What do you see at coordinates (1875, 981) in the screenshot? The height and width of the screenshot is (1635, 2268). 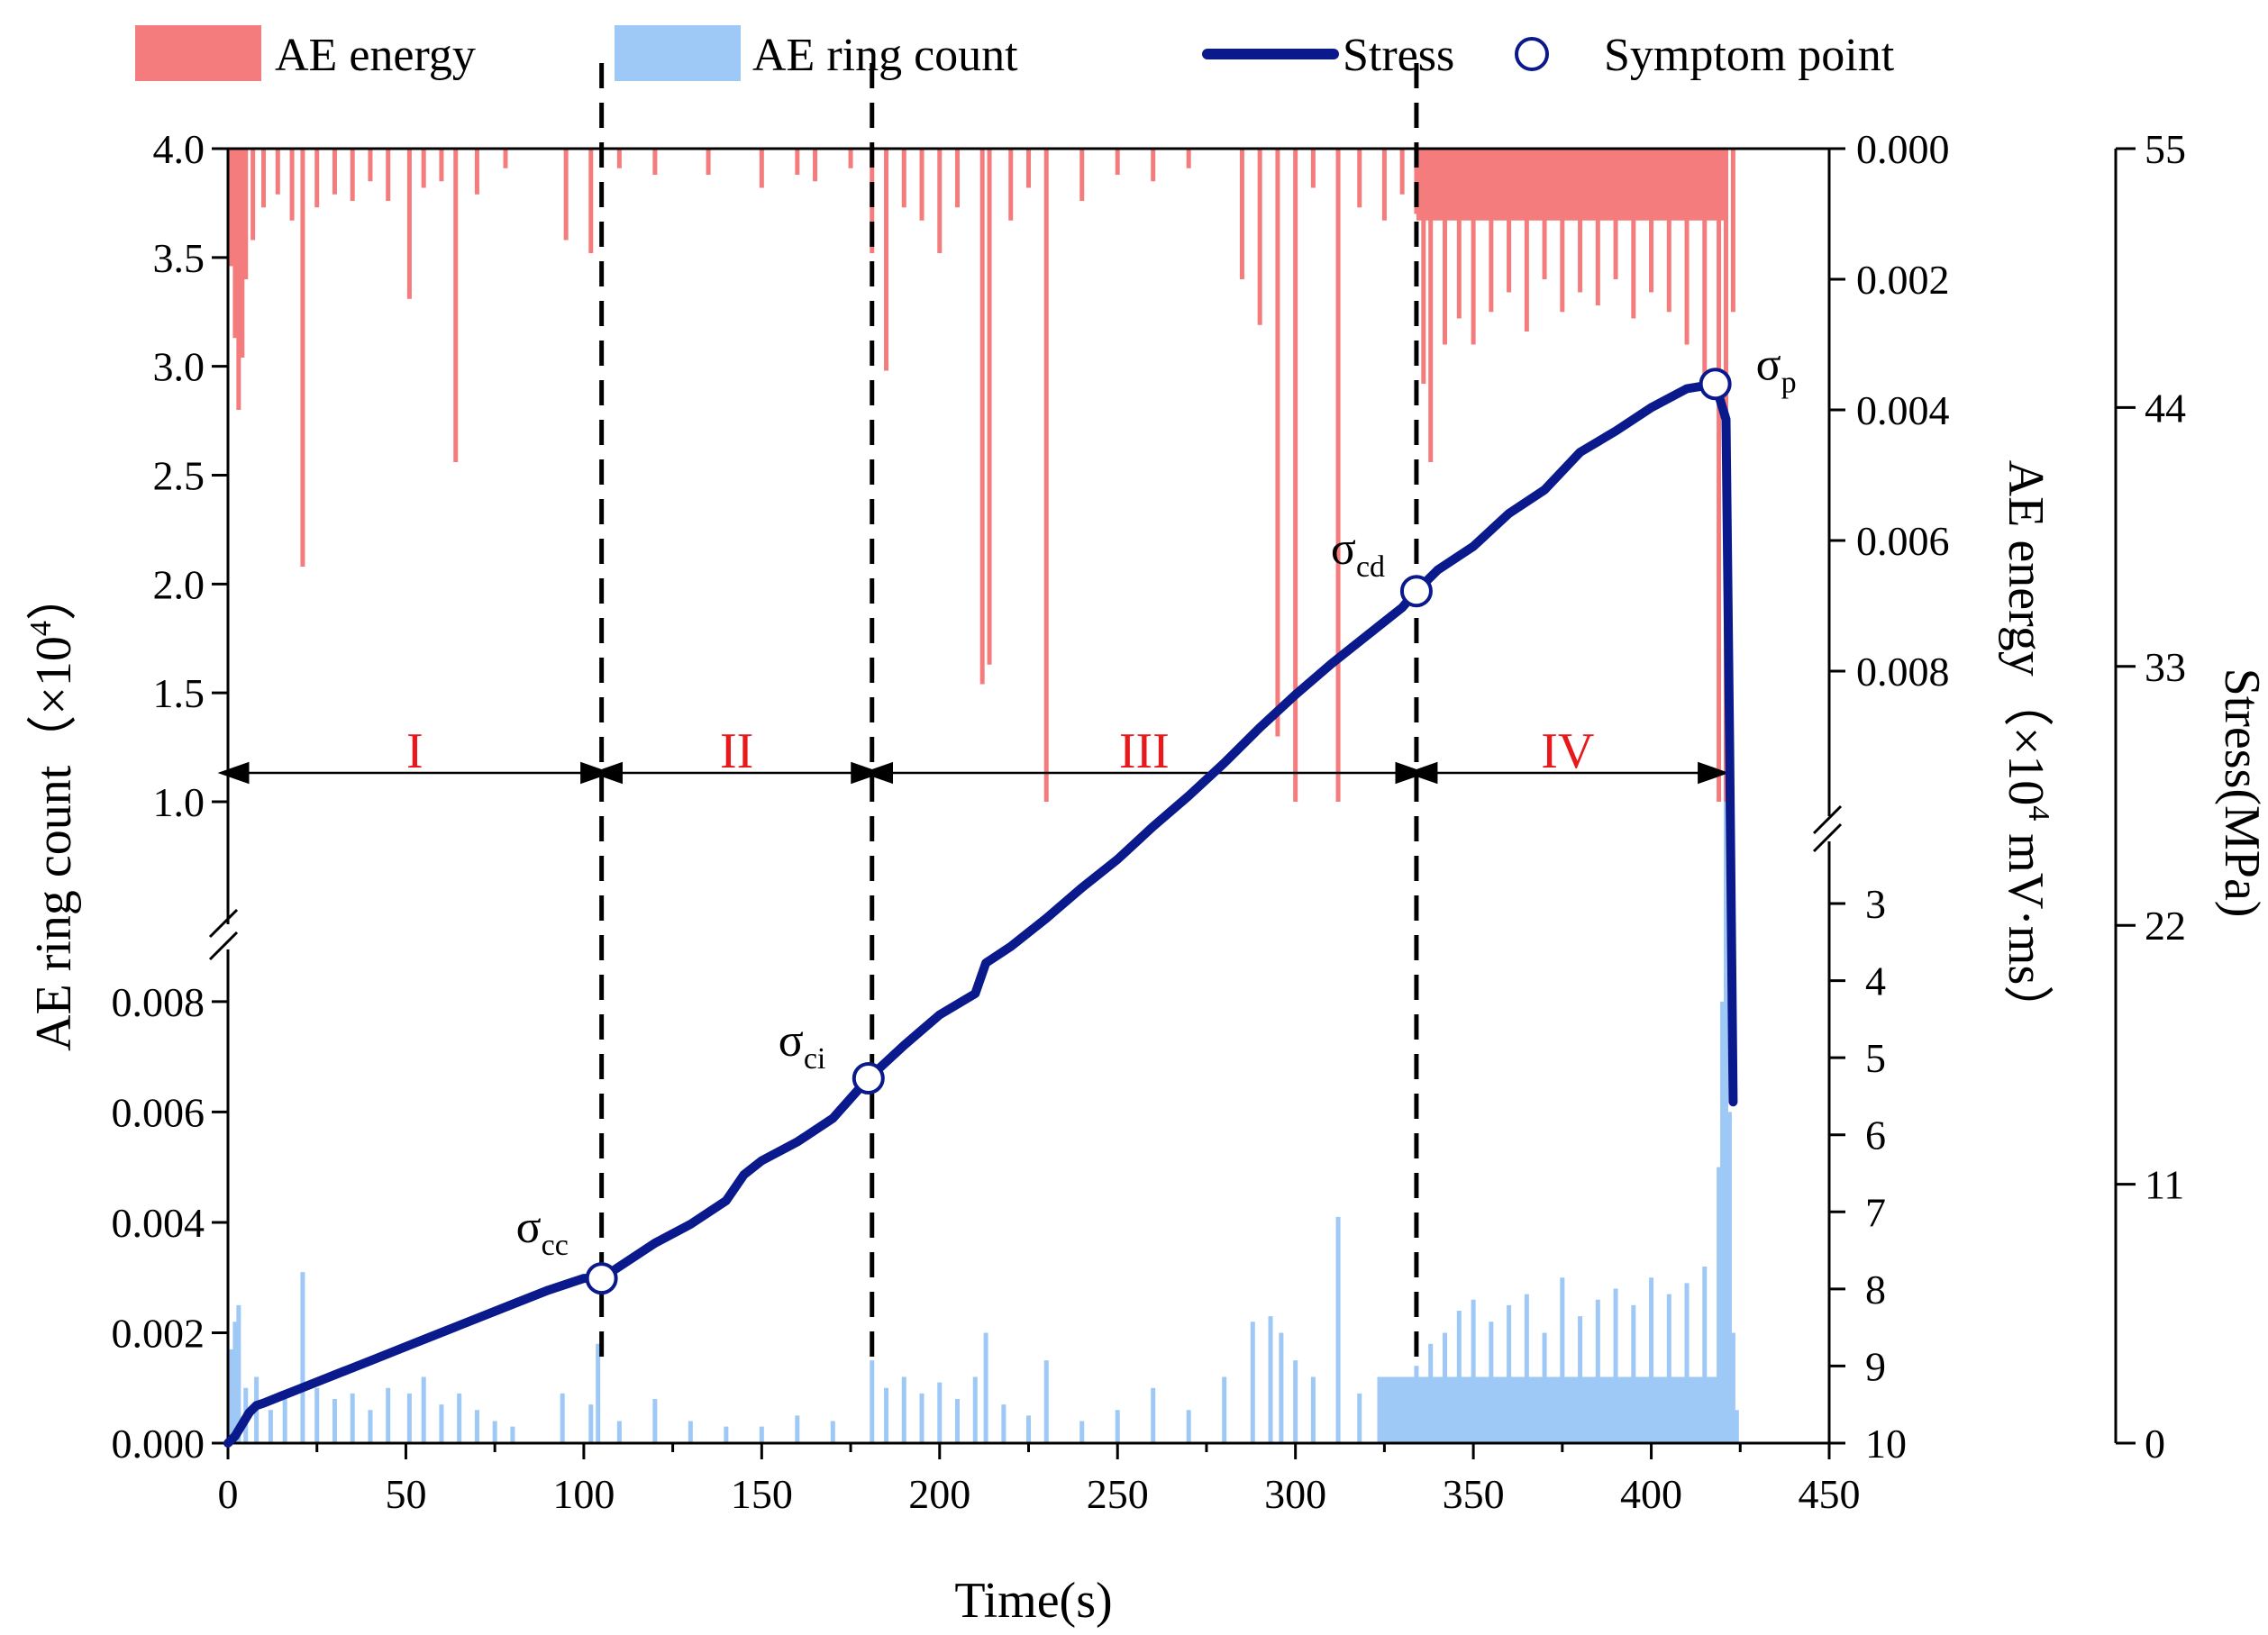 I see `mid-tick-label: 4` at bounding box center [1875, 981].